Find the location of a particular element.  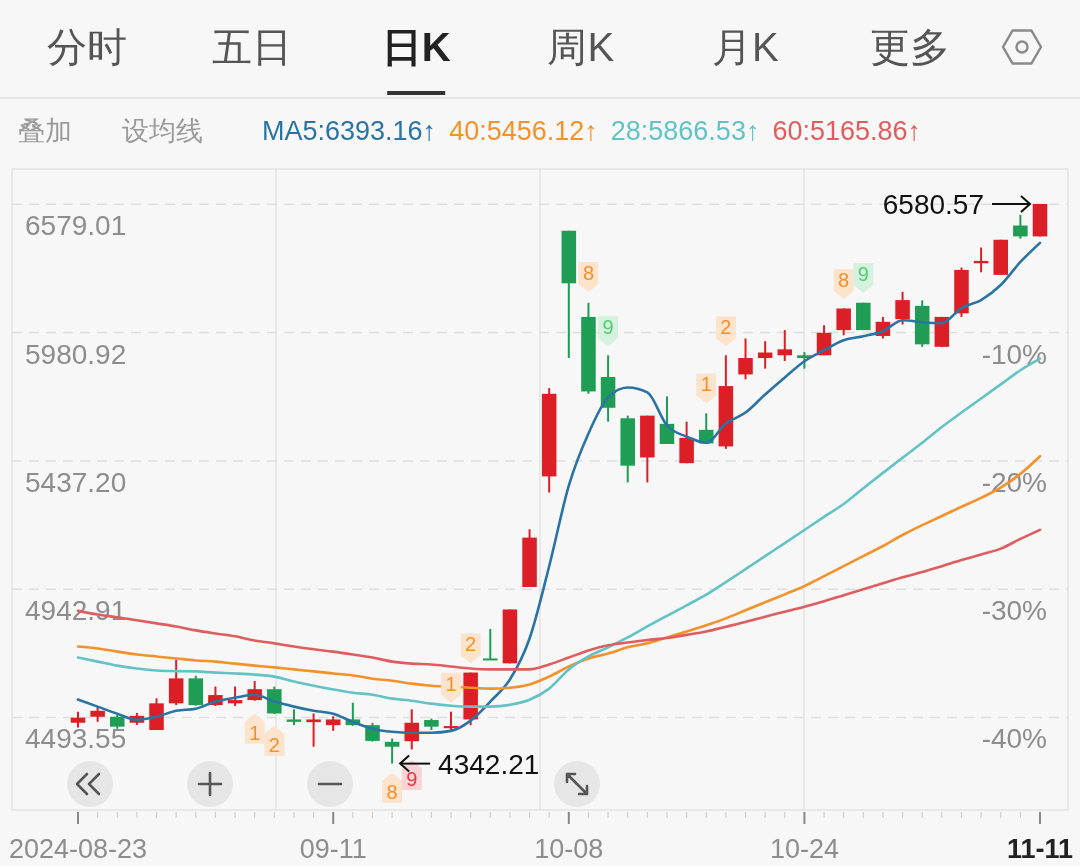

text: 40:5456.12↑ is located at coordinates (523, 131).